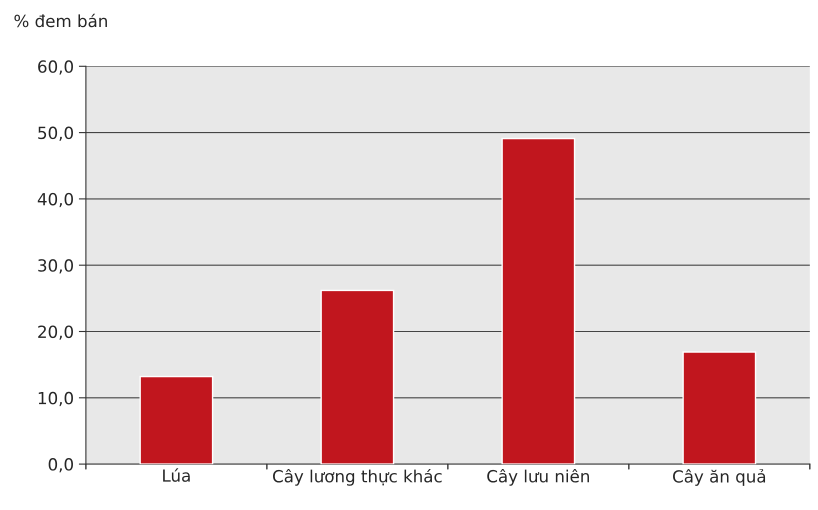 The width and height of the screenshot is (818, 510). I want to click on x-tick-label: Cây ăn quả, so click(719, 477).